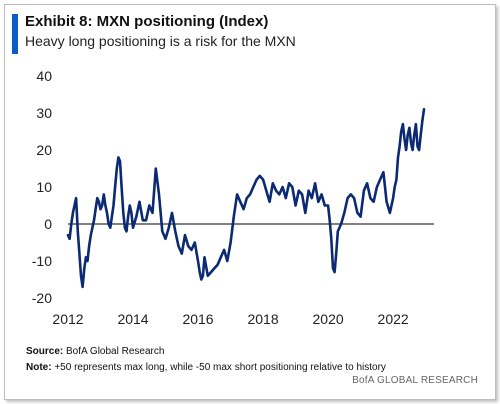 This screenshot has height=404, width=500. What do you see at coordinates (44, 76) in the screenshot?
I see `y-tick-label: 40` at bounding box center [44, 76].